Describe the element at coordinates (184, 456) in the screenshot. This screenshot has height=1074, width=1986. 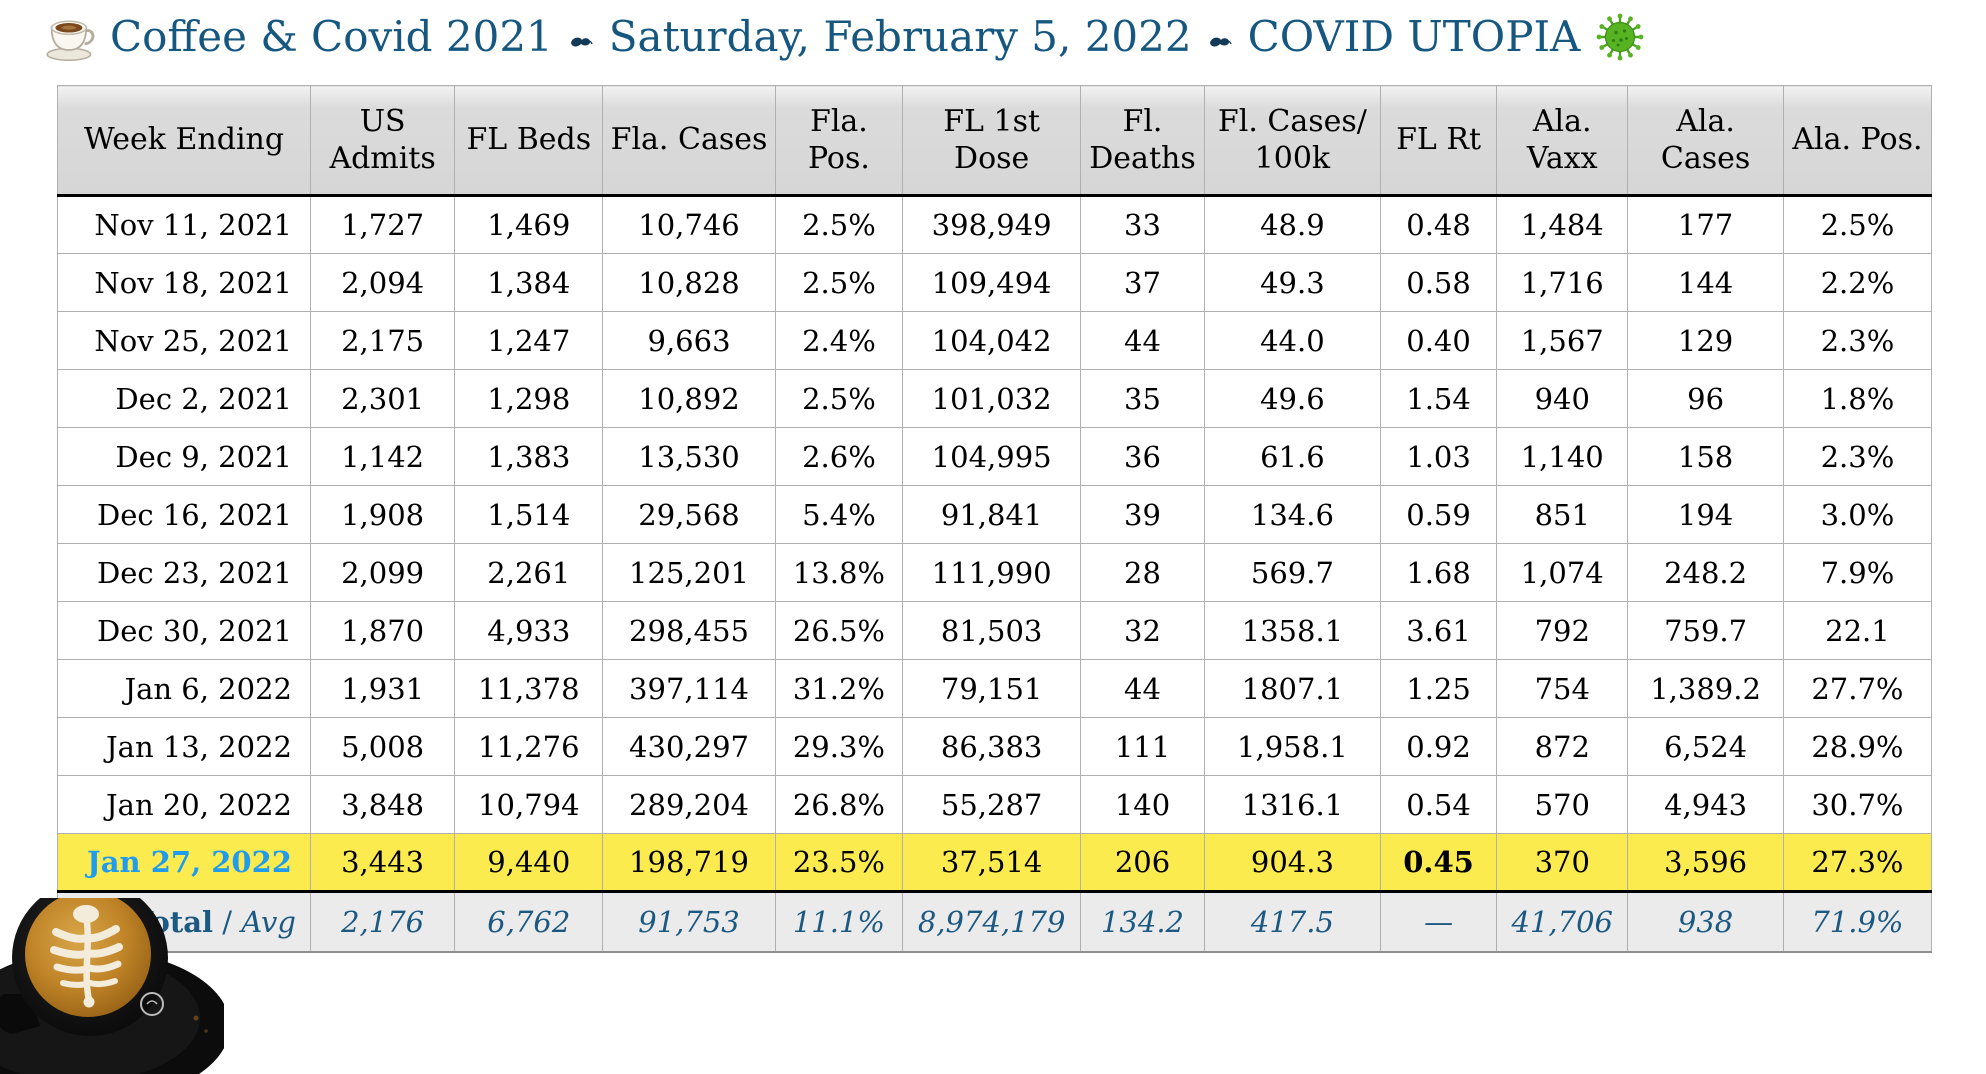
I see `week-ending-cell: Dec 9, 2021` at that location.